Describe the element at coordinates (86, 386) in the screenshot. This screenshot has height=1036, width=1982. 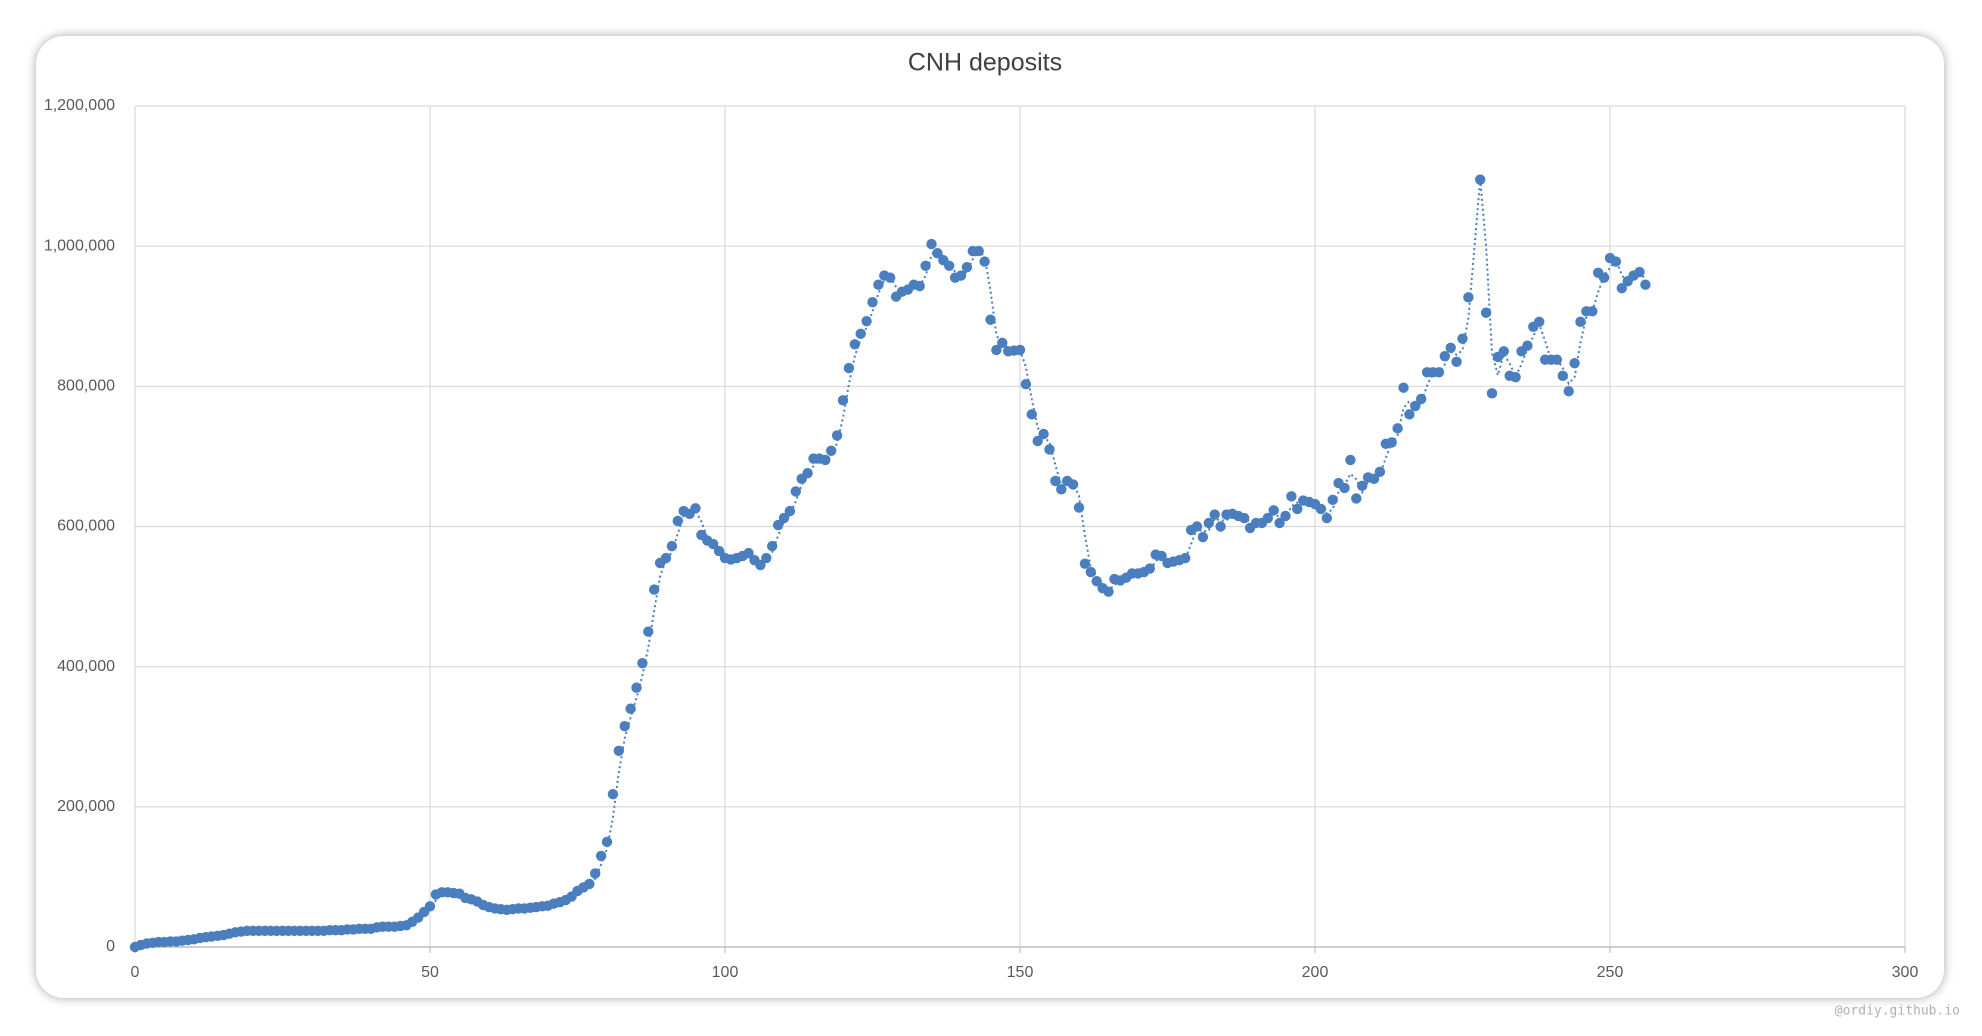
I see `y-tick-label: 800,000` at that location.